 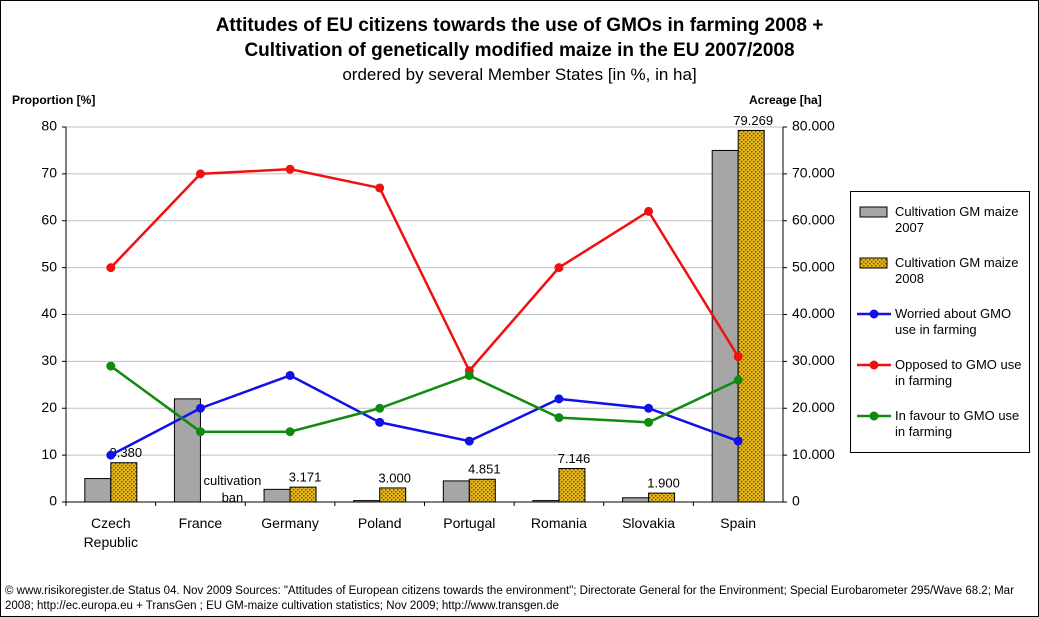 What do you see at coordinates (785, 100) in the screenshot?
I see `y2-axis-label: Acreage [ha]` at bounding box center [785, 100].